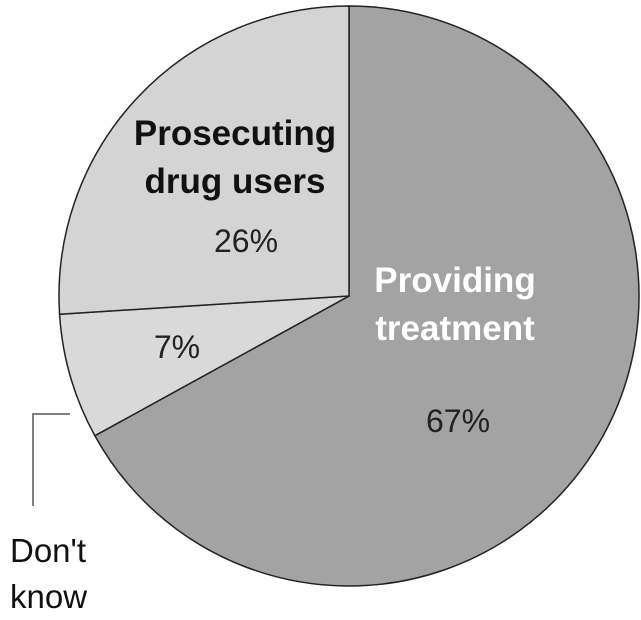 This screenshot has width=641, height=620. Describe the element at coordinates (235, 133) in the screenshot. I see `prosecuting-drug-users-label-line-1: Prosecuting` at that location.